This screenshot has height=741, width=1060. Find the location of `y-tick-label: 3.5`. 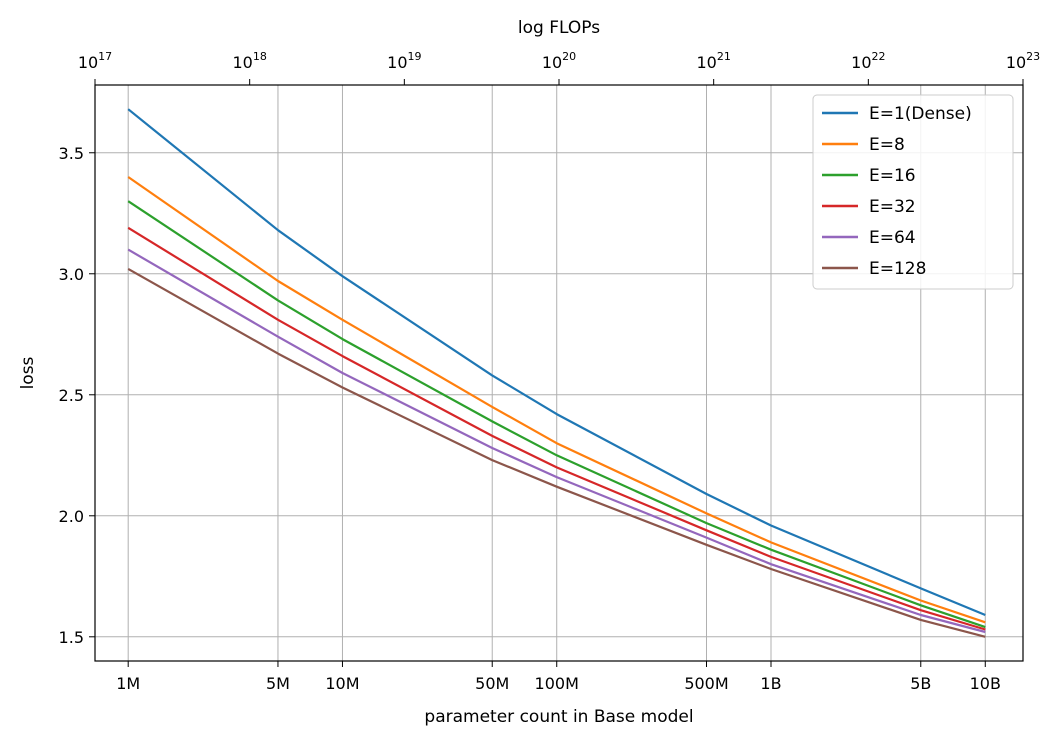

y-tick-label: 3.5 is located at coordinates (71, 153).